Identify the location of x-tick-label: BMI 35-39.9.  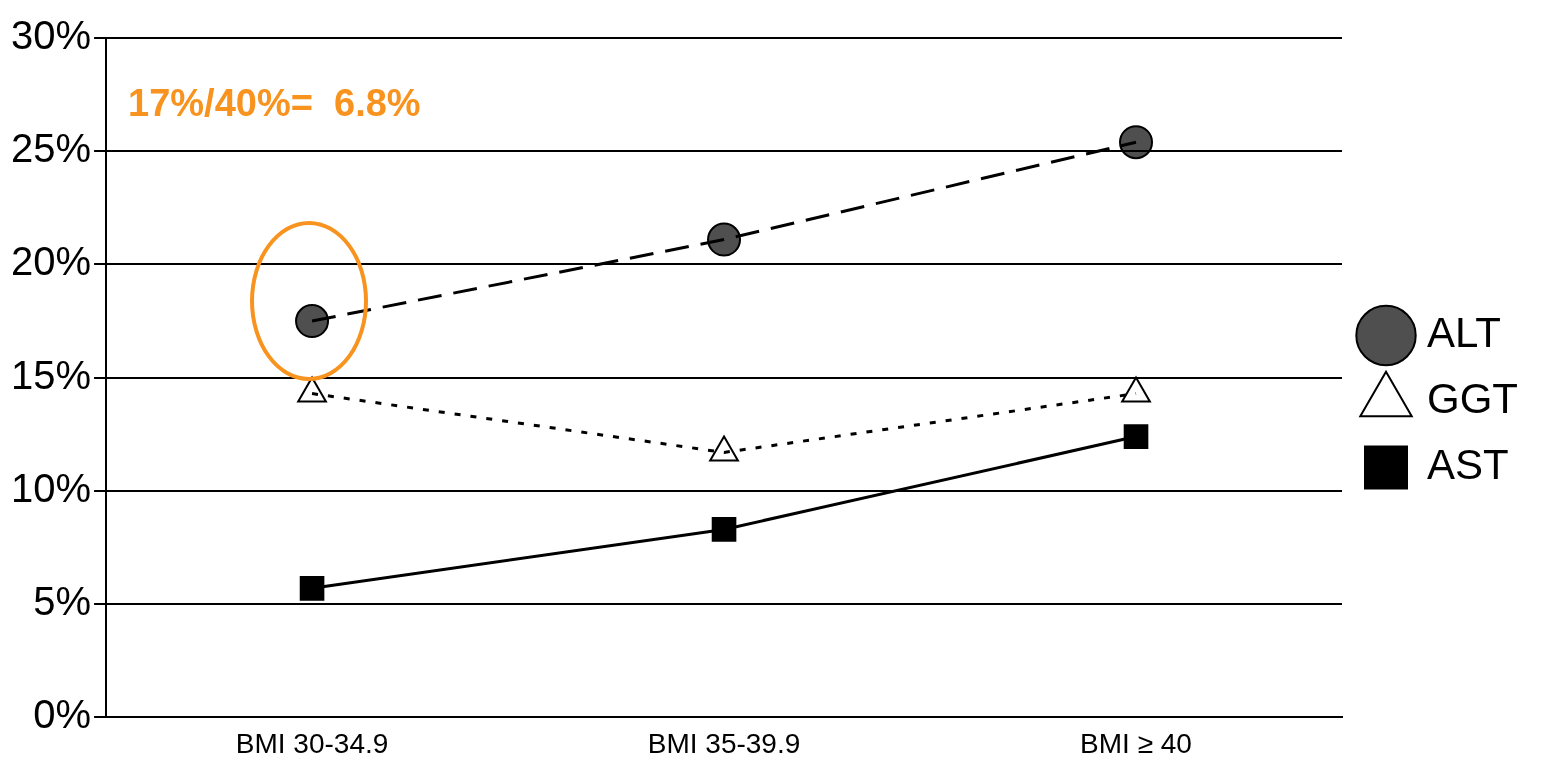
(724, 743).